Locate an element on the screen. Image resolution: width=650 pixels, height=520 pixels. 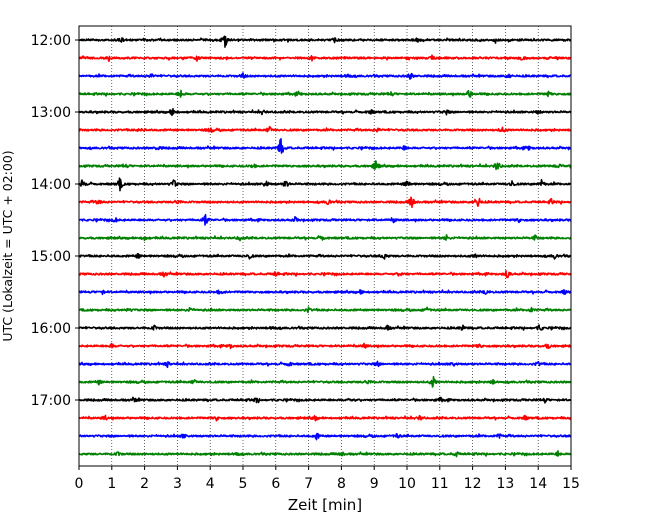
x-tick-label: 4 is located at coordinates (210, 484).